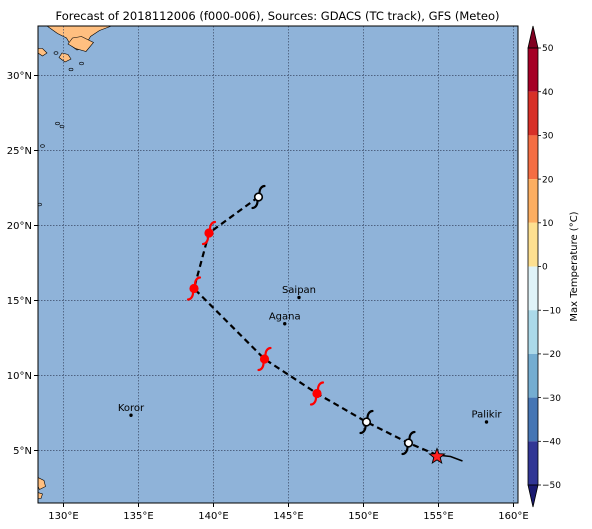  Describe the element at coordinates (487, 415) in the screenshot. I see `place-label-palikir: Palikir` at that location.